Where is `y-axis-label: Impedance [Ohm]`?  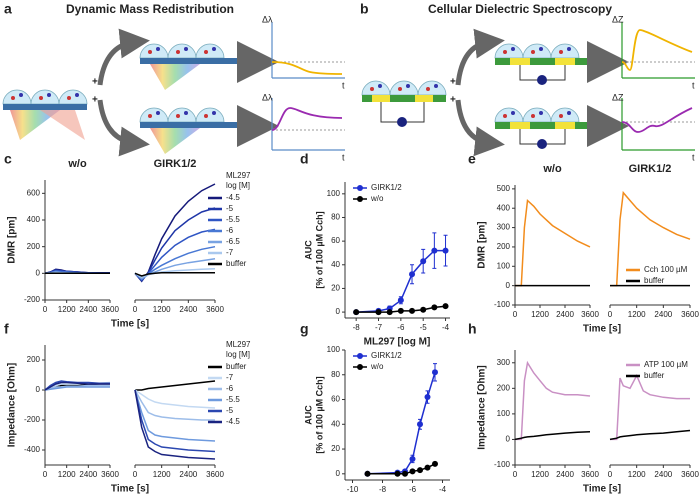
y-axis-label: Impedance [Ohm] is located at coordinates (12, 405).